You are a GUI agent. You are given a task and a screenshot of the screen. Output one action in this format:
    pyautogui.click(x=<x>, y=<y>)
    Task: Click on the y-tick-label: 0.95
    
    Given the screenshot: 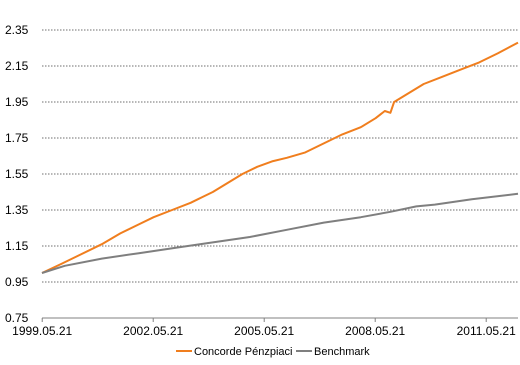 What is the action you would take?
    pyautogui.click(x=17, y=282)
    